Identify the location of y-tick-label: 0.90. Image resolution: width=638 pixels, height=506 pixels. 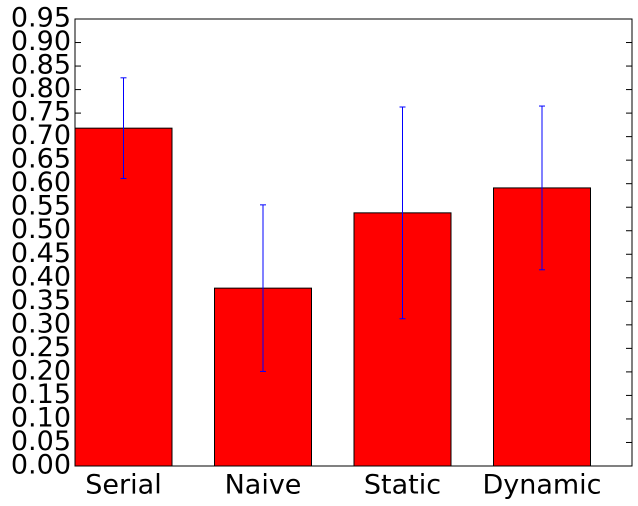
(41, 41).